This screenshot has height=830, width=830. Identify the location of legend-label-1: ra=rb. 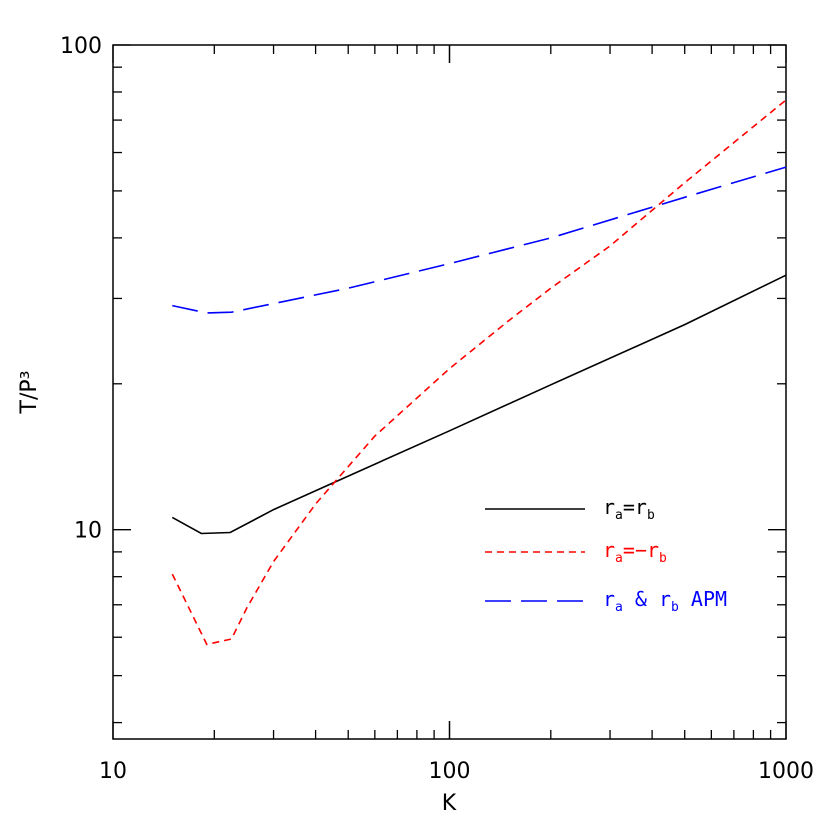
(629, 509).